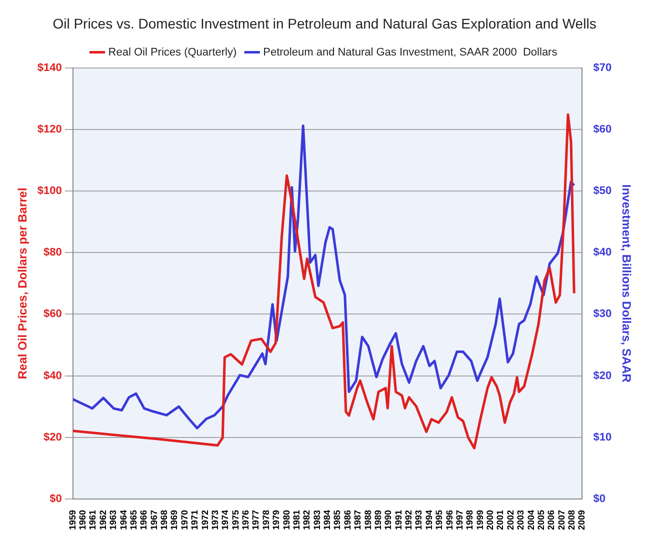 The image size is (653, 545). What do you see at coordinates (602, 68) in the screenshot?
I see `y2-tick-label: $70` at bounding box center [602, 68].